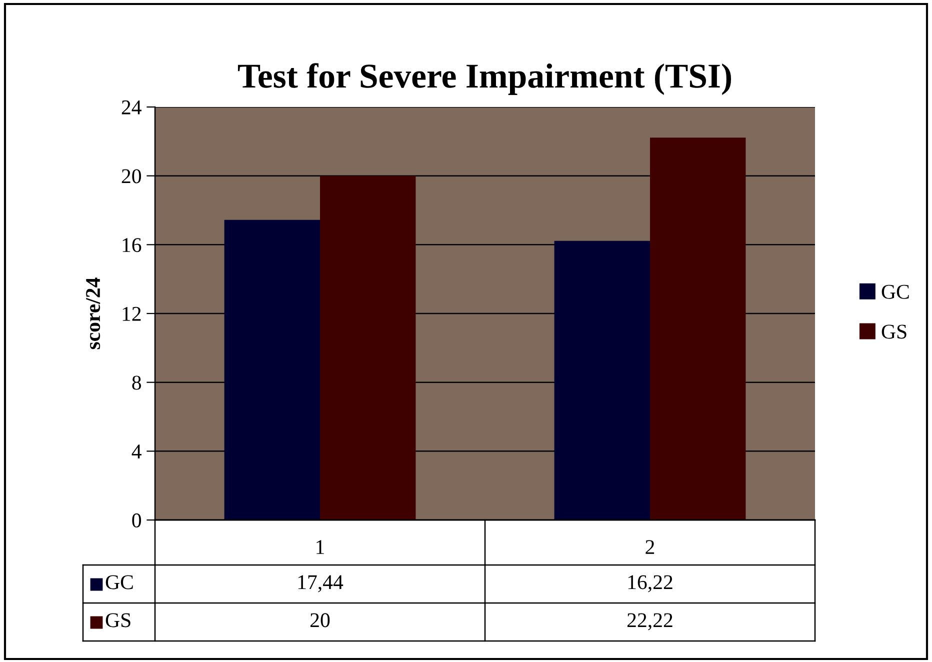 The width and height of the screenshot is (932, 662). What do you see at coordinates (650, 583) in the screenshot?
I see `data-label: 16,22` at bounding box center [650, 583].